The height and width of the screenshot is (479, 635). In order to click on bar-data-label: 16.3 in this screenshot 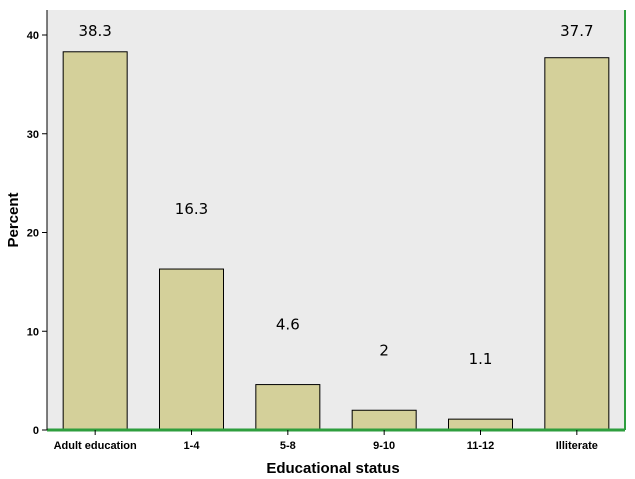, I will do `click(191, 209)`.